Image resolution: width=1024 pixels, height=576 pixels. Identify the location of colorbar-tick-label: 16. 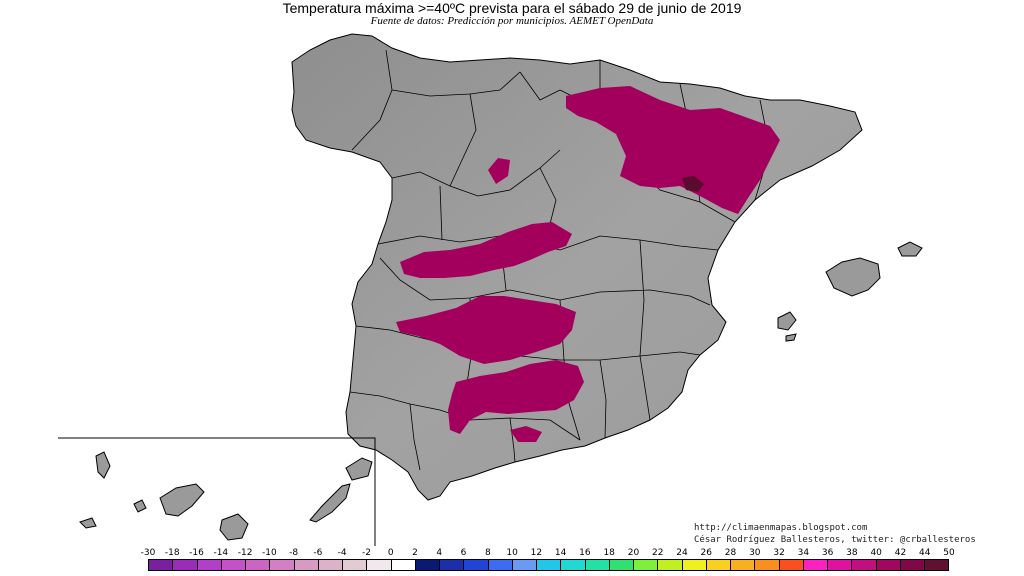
(585, 553).